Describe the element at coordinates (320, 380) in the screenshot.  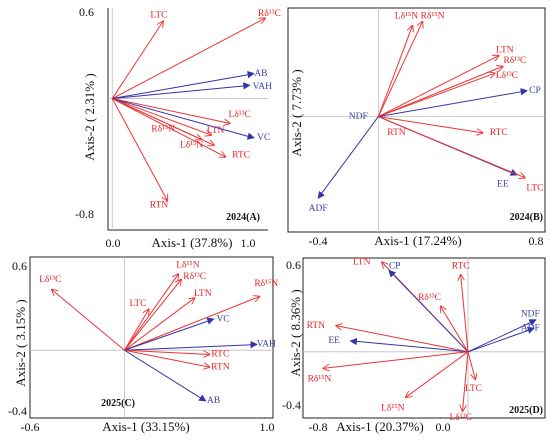
I see `vector-label-d-rn-8: Rδ¹⁵N` at that location.